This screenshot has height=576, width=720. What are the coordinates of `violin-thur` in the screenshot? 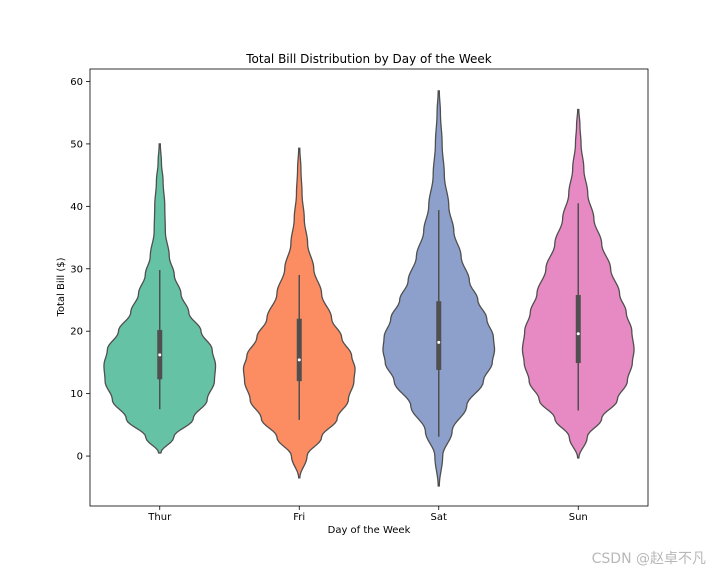 It's located at (160, 298).